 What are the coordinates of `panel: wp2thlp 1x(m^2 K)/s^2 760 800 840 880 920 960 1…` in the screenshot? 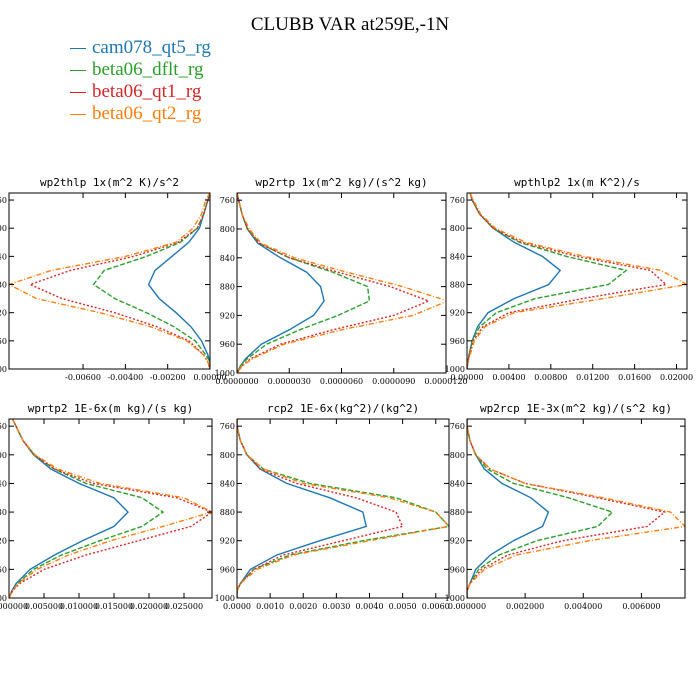 It's located at (113, 279).